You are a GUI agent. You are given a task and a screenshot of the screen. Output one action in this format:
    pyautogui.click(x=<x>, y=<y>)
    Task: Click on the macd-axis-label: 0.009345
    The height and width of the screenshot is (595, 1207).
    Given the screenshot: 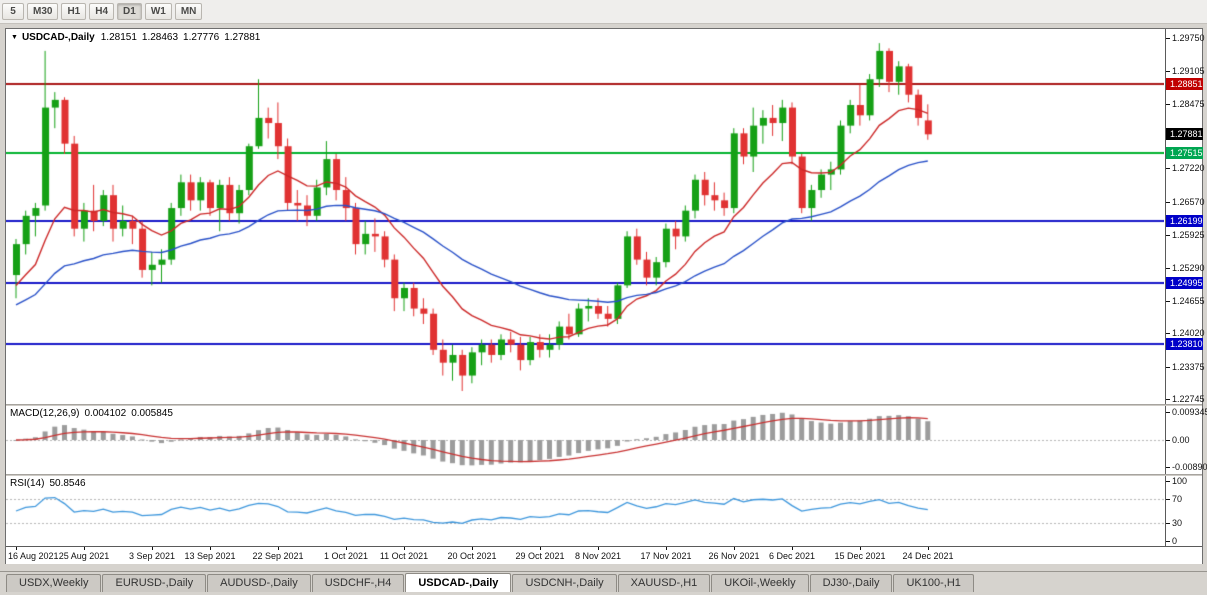 What is the action you would take?
    pyautogui.click(x=1189, y=412)
    